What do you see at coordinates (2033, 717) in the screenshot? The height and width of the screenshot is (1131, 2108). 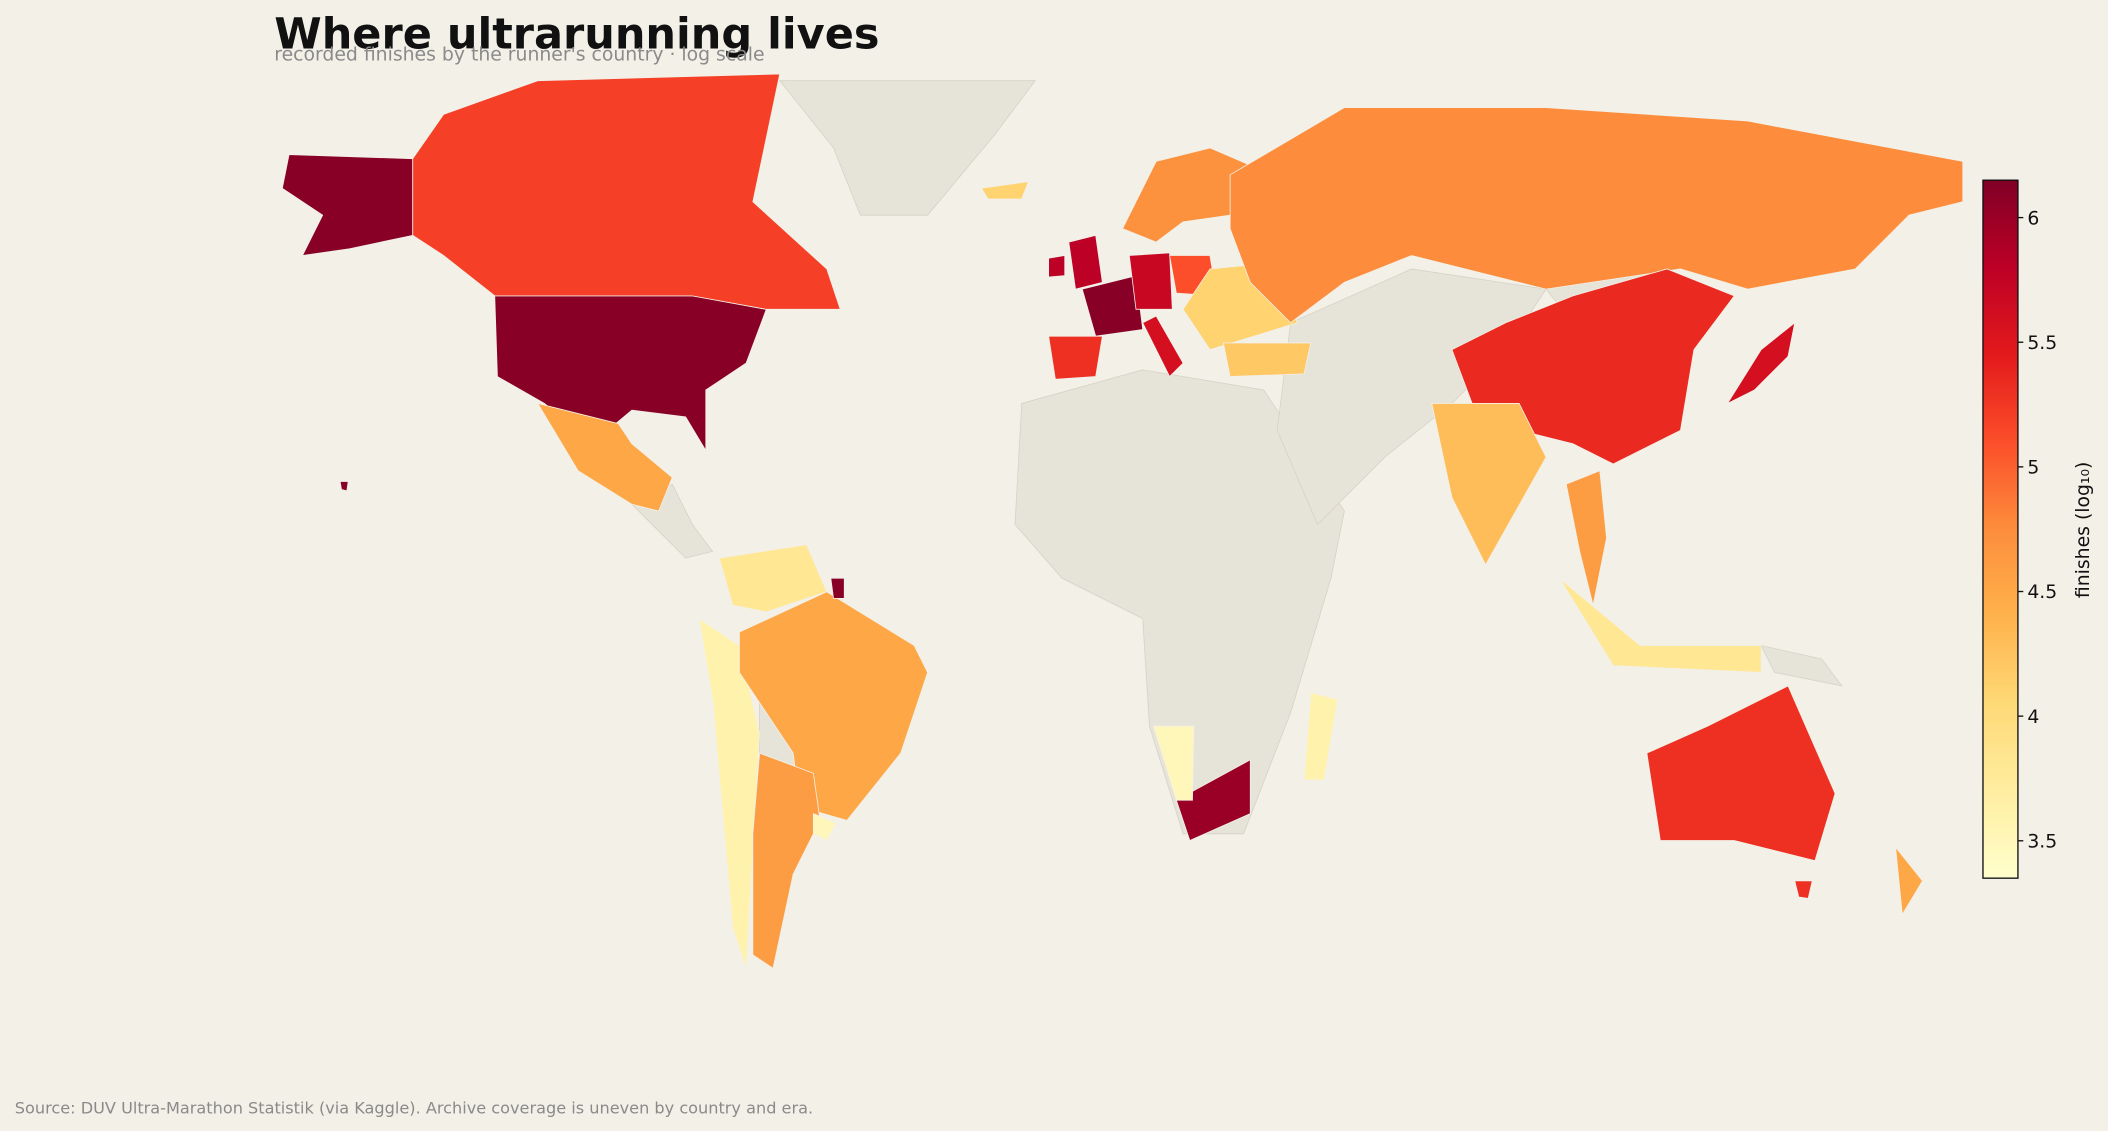 I see `colorbar-tick-label: 4` at bounding box center [2033, 717].